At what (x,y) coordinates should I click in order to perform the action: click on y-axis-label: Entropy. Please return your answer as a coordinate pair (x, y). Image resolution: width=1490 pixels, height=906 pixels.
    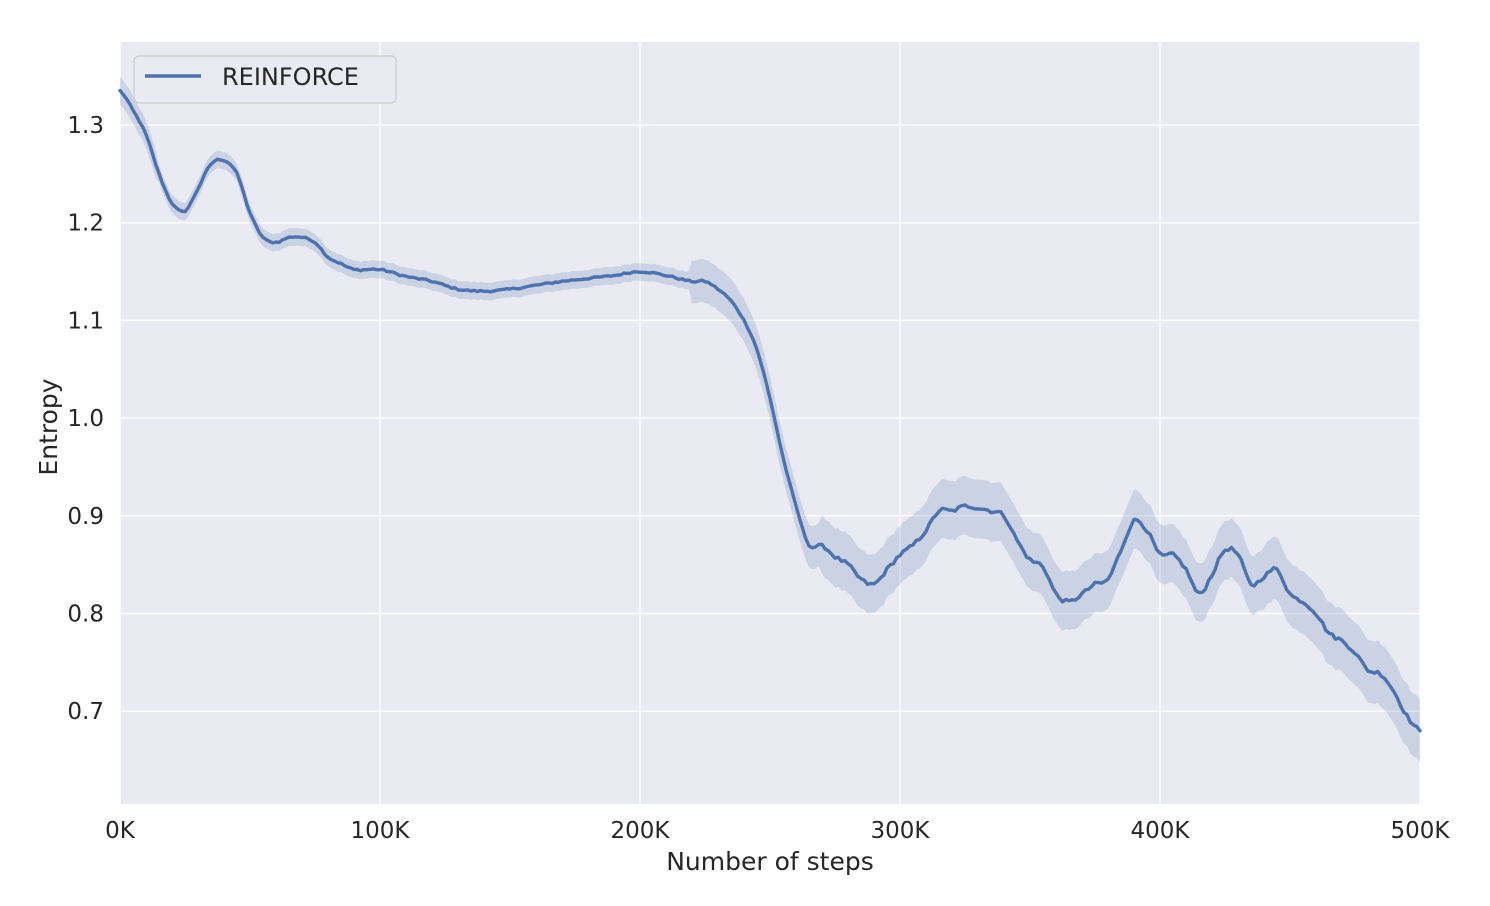
    Looking at the image, I should click on (48, 426).